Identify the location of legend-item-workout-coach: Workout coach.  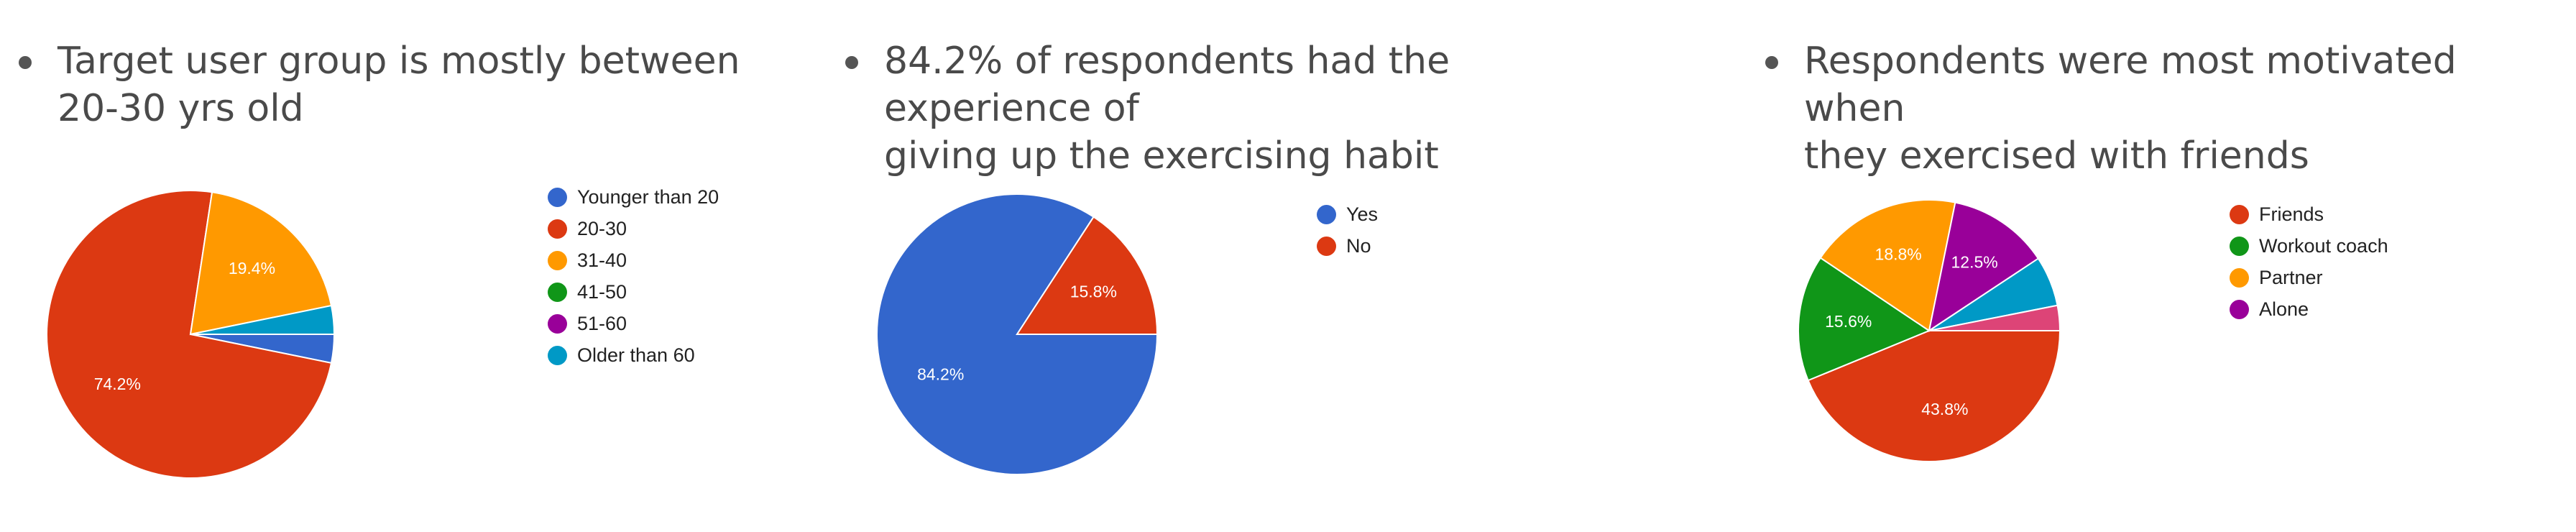
(2309, 246).